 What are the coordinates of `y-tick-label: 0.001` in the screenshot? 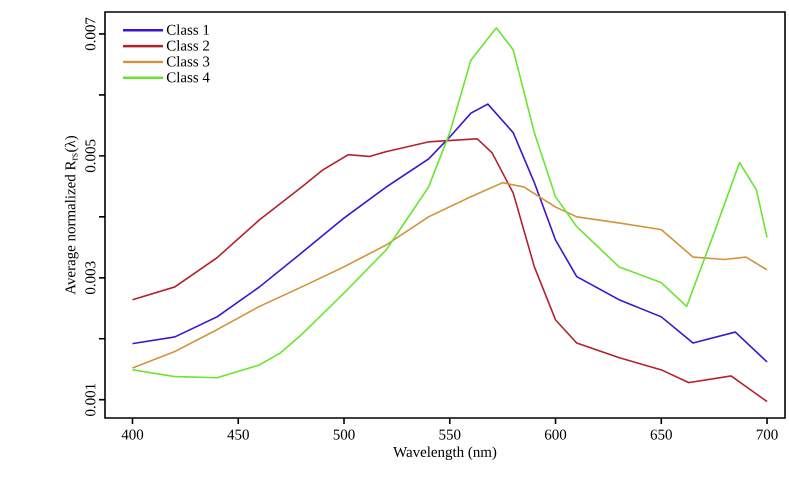 It's located at (90, 400).